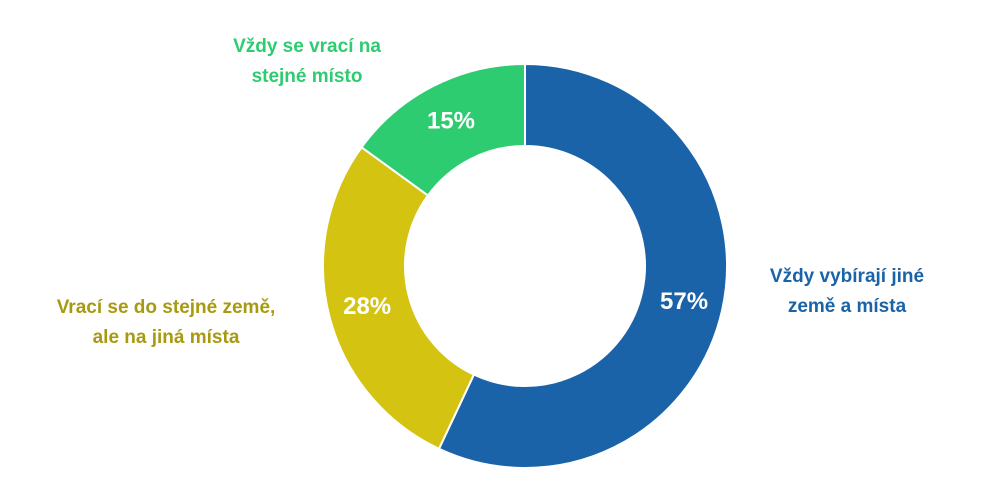 The image size is (1000, 491). What do you see at coordinates (166, 337) in the screenshot?
I see `category-label-2-line-2: ale na jiná místa` at bounding box center [166, 337].